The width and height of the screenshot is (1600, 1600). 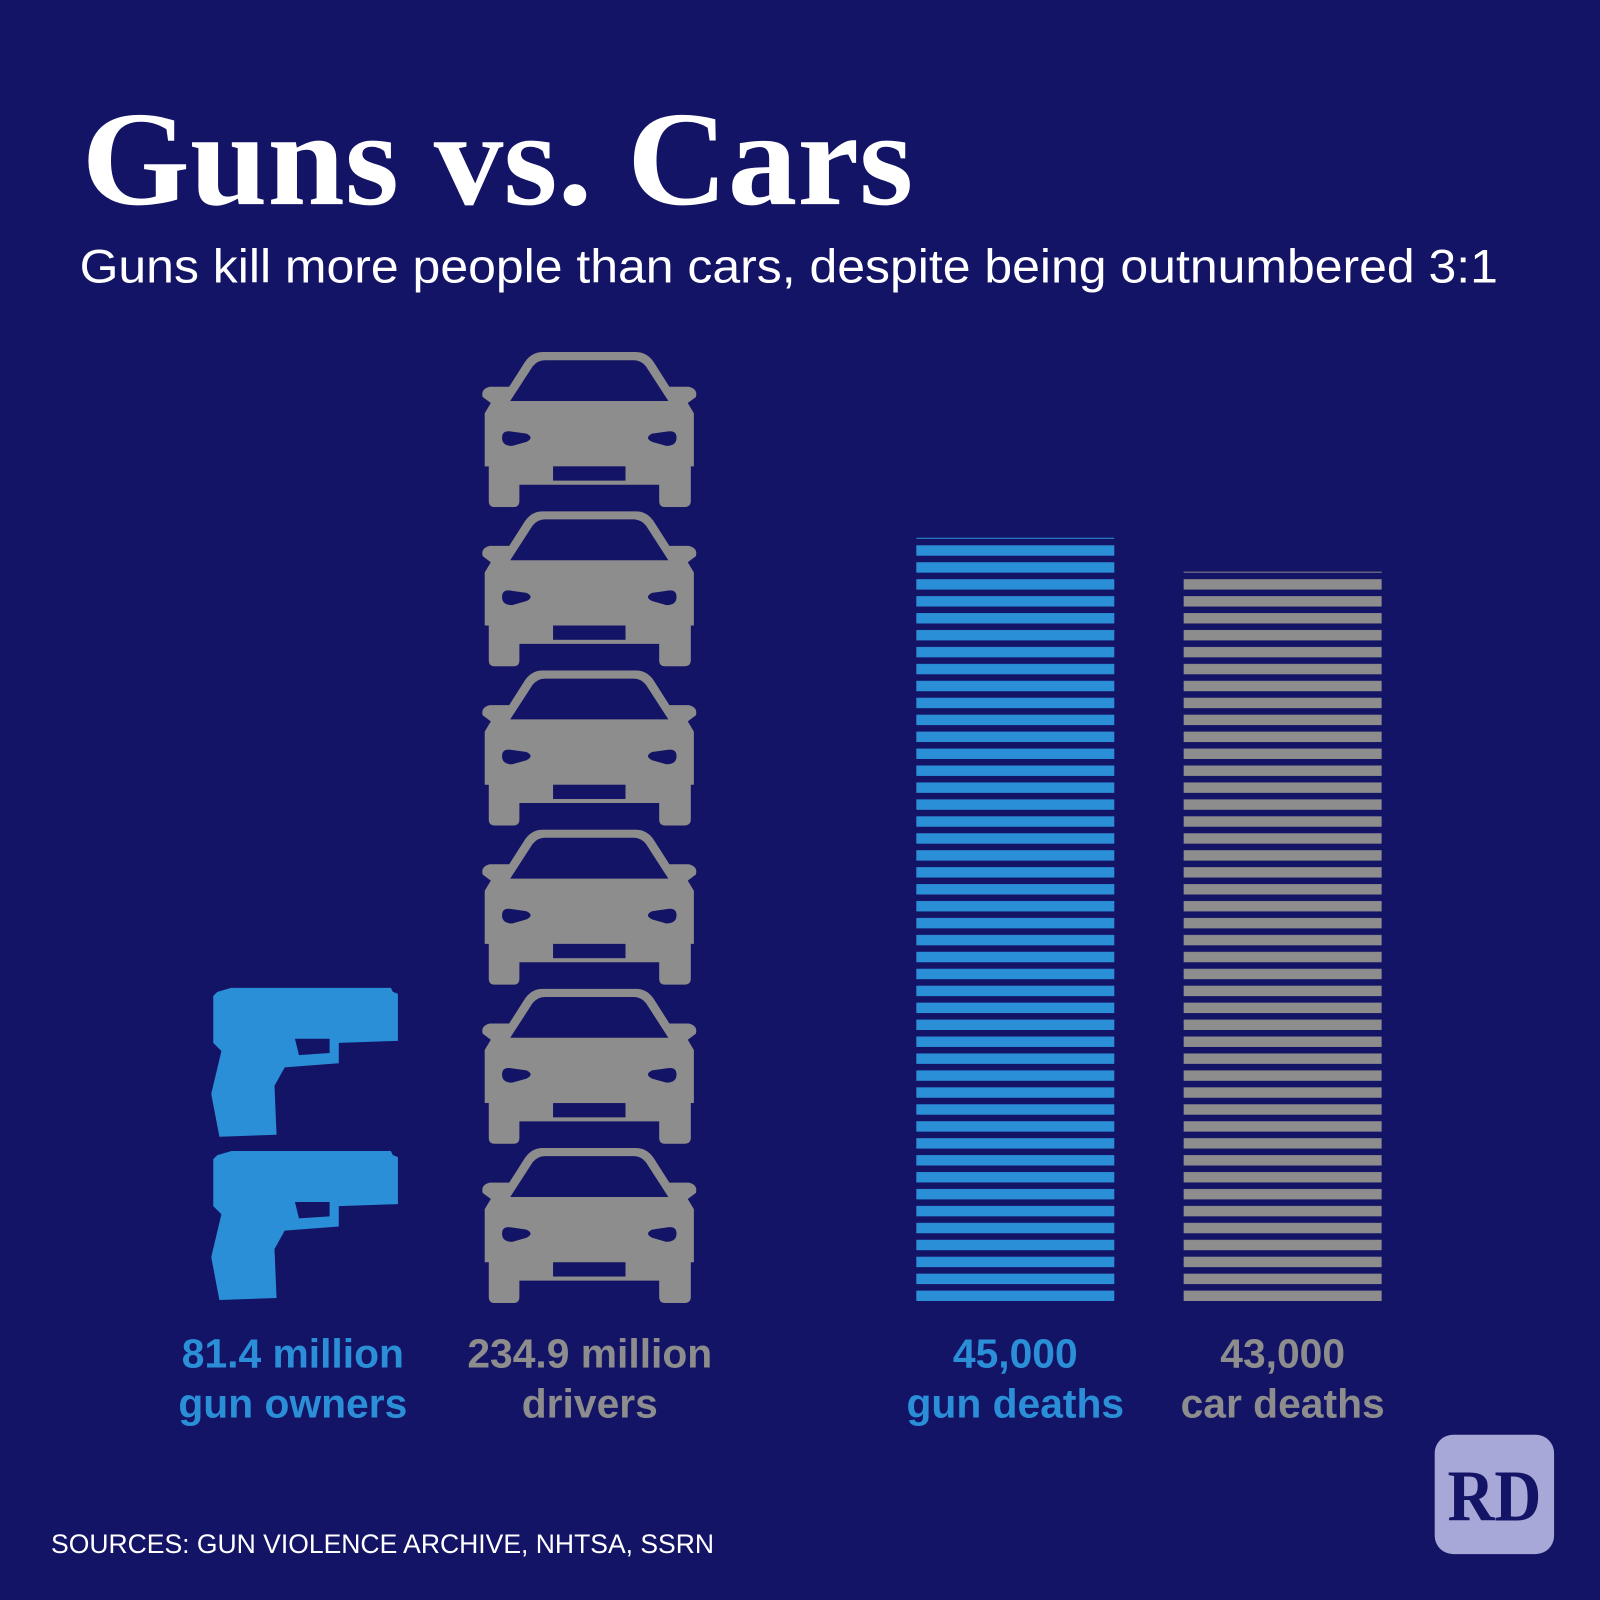 What do you see at coordinates (1016, 1403) in the screenshot?
I see `category-label: gun deaths` at bounding box center [1016, 1403].